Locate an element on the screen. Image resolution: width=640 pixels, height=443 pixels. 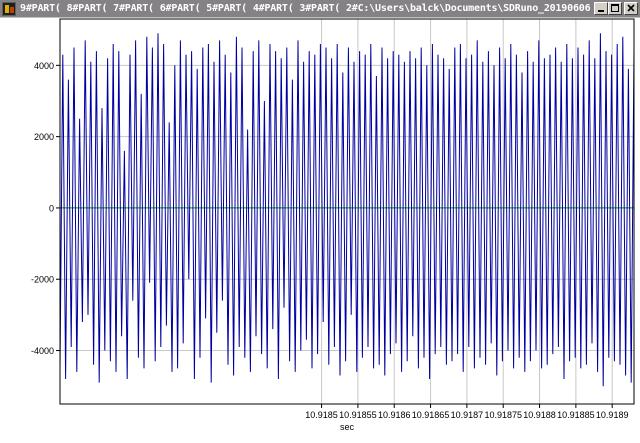
y-tick-label: 0 is located at coordinates (51, 208).